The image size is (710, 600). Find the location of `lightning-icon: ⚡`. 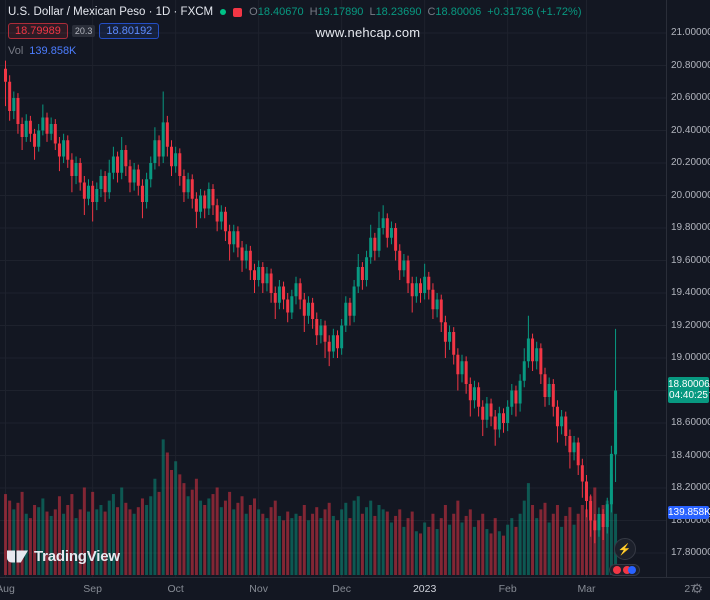

lightning-icon: ⚡ is located at coordinates (624, 549).